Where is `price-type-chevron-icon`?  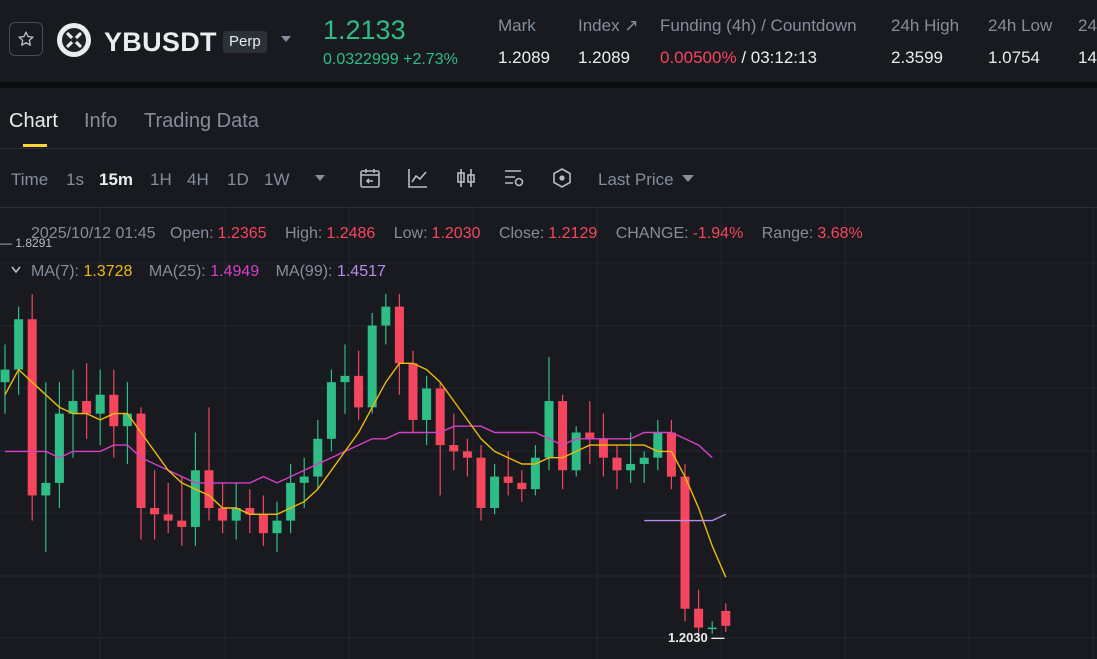
price-type-chevron-icon is located at coordinates (688, 178).